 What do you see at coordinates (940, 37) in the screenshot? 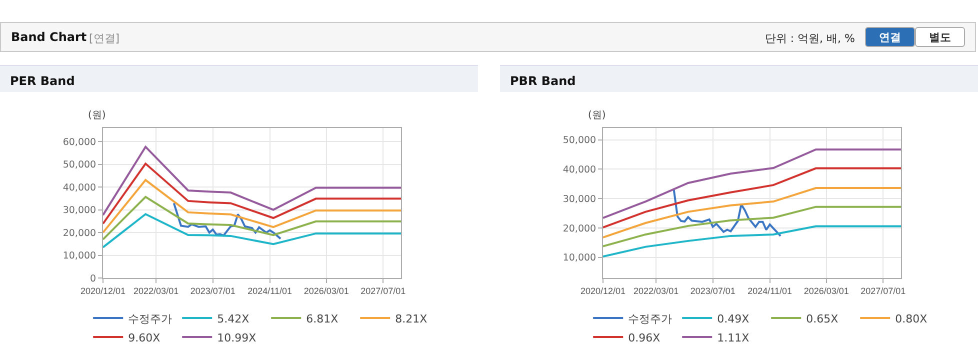
I see `toggle-button: 별도` at bounding box center [940, 37].